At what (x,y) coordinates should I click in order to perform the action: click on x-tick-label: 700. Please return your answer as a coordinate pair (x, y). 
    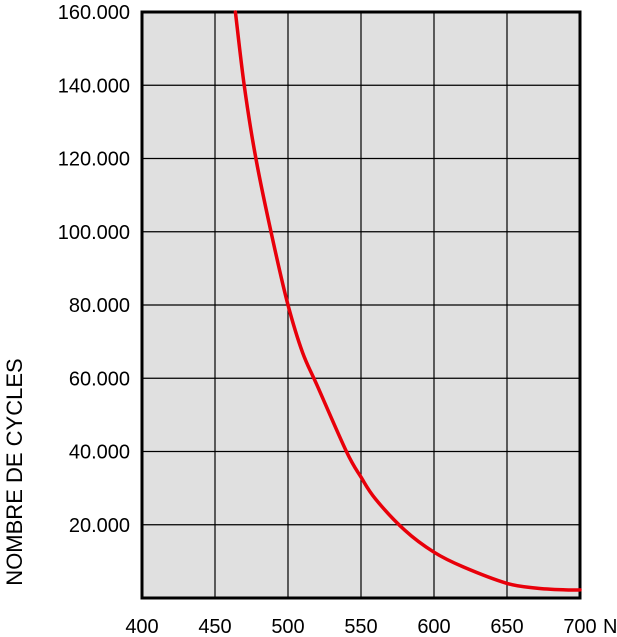
    Looking at the image, I should click on (579, 626).